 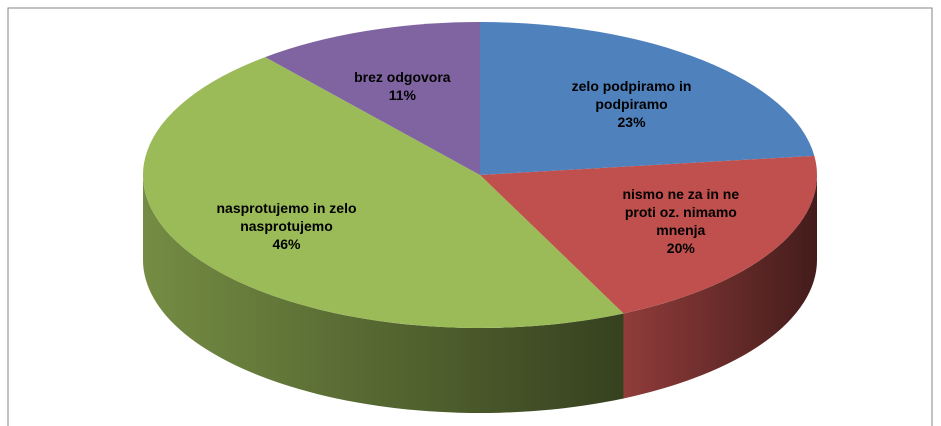 I want to click on data-label: nasprotujemo in zelo nasprotujemo 46%, so click(x=287, y=226).